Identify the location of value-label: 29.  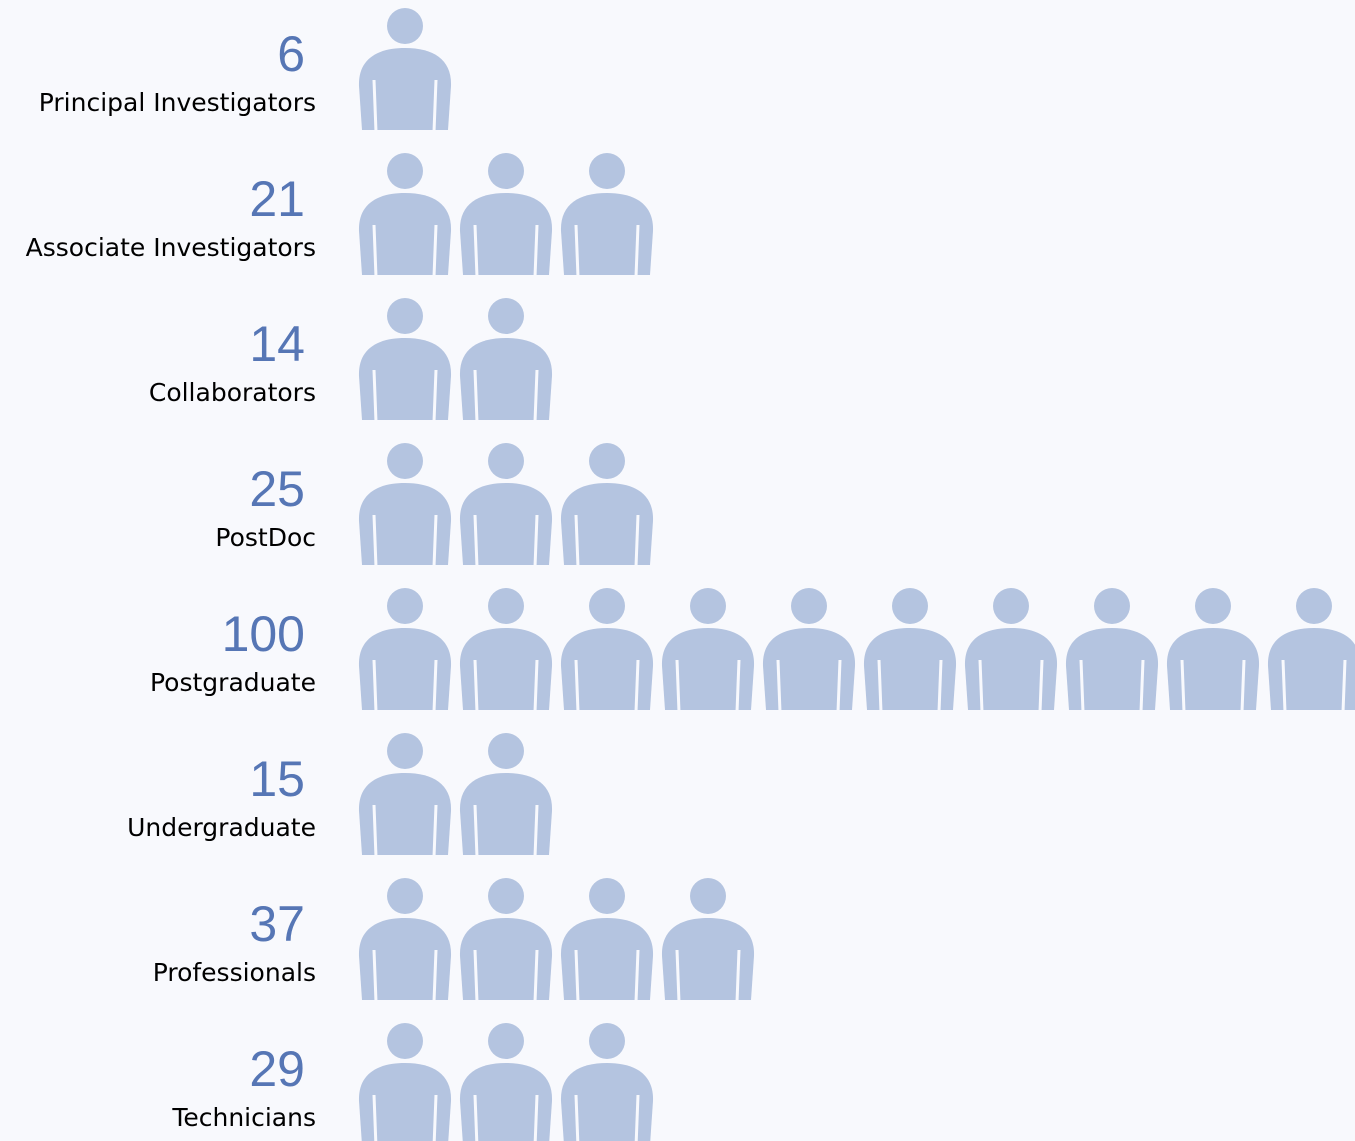
(277, 1069).